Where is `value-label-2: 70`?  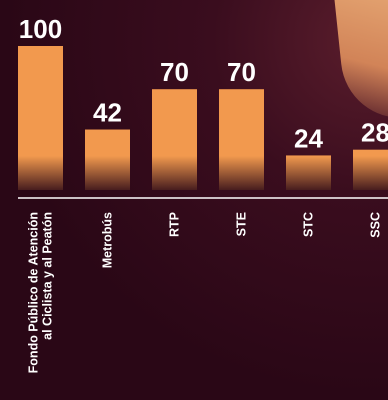
value-label-2: 70 is located at coordinates (174, 72).